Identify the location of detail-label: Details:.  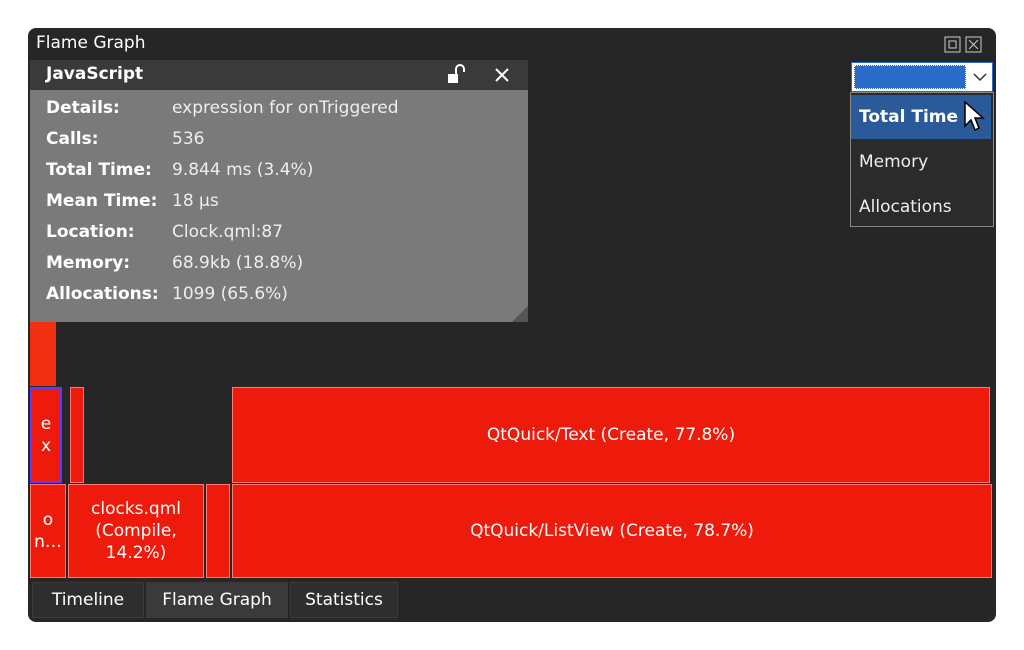
(83, 108).